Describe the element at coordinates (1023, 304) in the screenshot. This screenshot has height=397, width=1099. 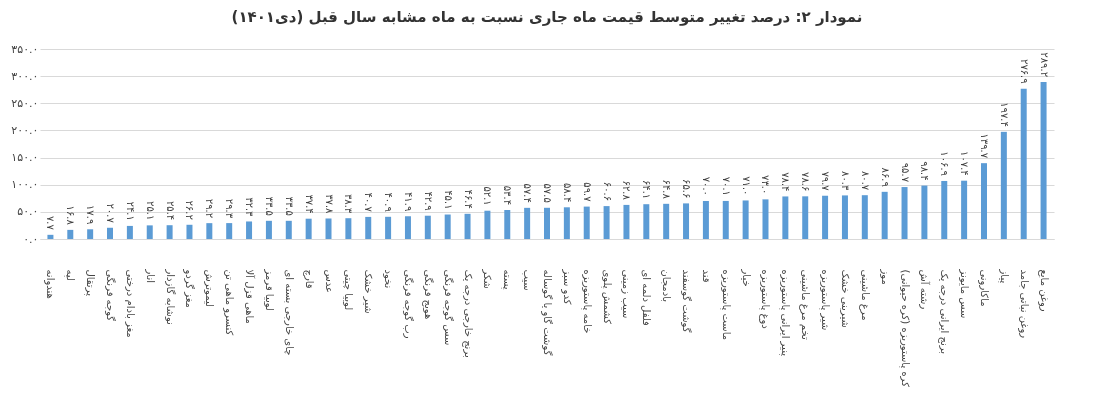
I see `x-tick-label: روغن نباتی جامد` at that location.